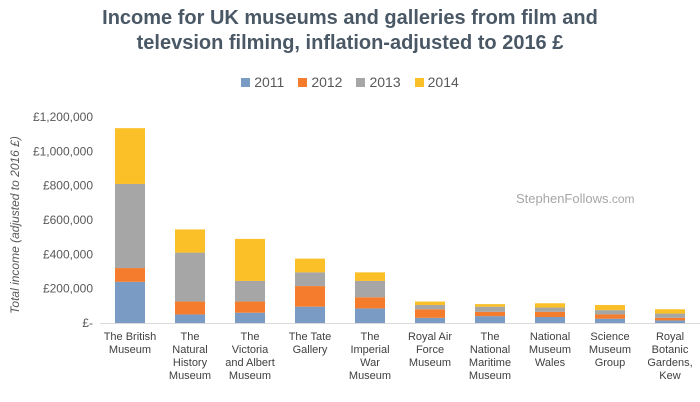  What do you see at coordinates (310, 337) in the screenshot?
I see `category-label-line: The Tate` at bounding box center [310, 337].